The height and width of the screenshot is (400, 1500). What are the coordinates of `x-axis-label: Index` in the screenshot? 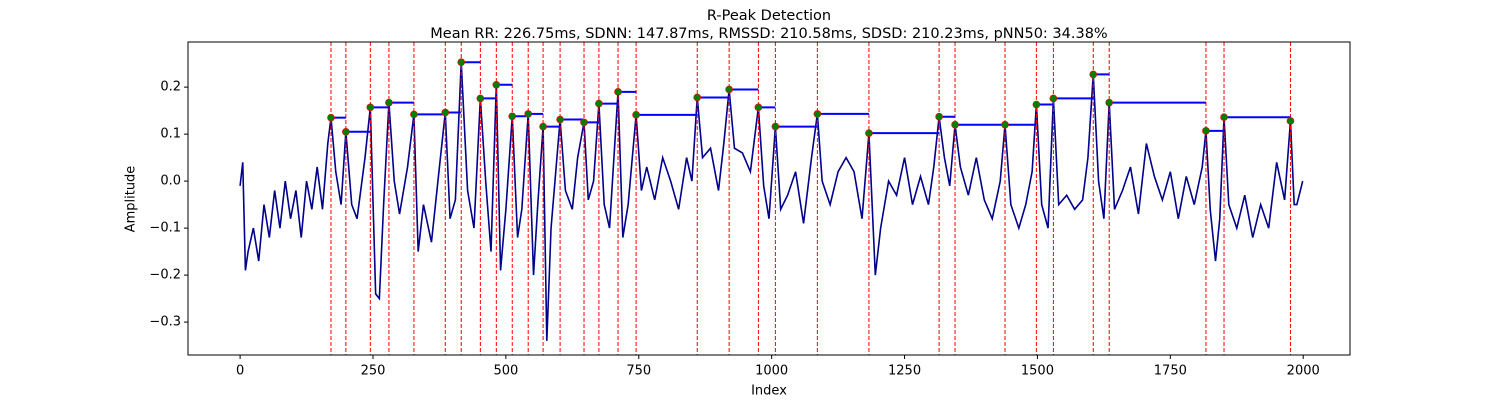 It's located at (769, 391).